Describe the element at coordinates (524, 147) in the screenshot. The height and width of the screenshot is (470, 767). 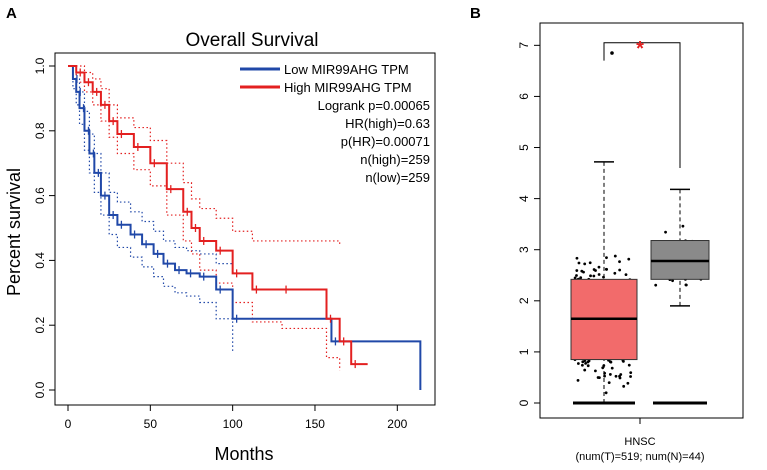
I see `y-tick-label: 5` at that location.